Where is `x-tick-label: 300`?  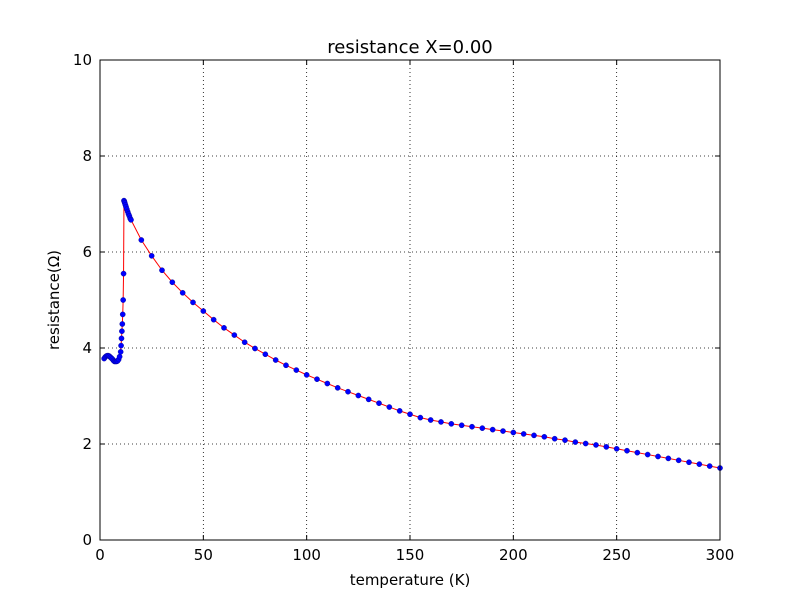
x-tick-label: 300 is located at coordinates (720, 555).